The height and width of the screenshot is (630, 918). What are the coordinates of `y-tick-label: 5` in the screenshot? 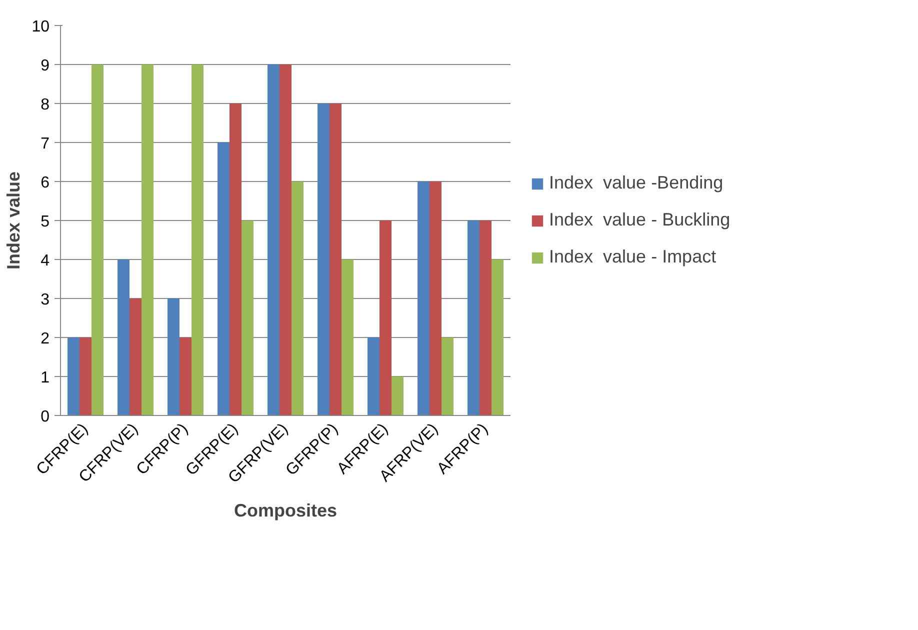 It's located at (45, 222).